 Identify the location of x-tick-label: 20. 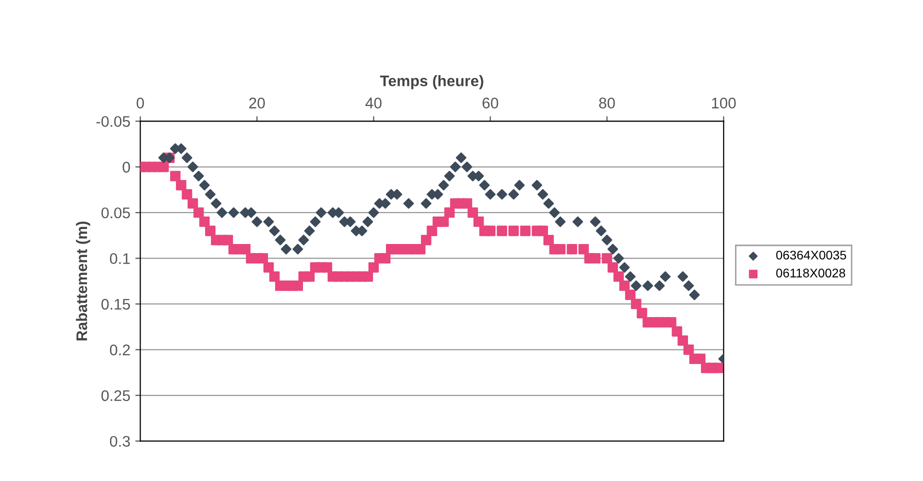
(257, 103).